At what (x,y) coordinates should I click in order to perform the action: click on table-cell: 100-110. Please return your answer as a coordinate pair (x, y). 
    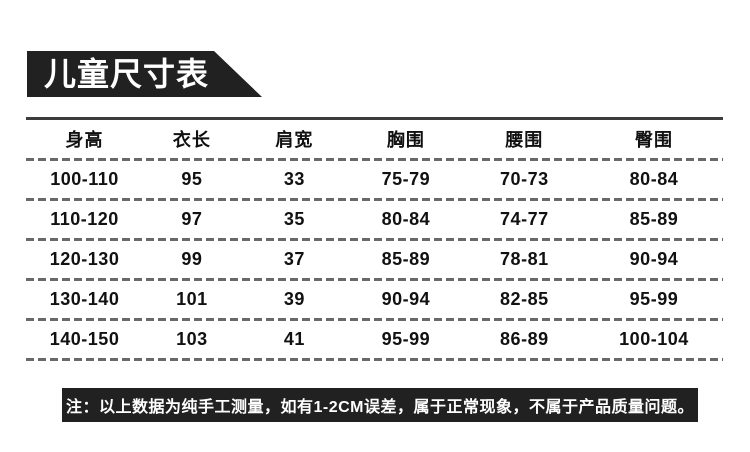
    Looking at the image, I should click on (84, 179).